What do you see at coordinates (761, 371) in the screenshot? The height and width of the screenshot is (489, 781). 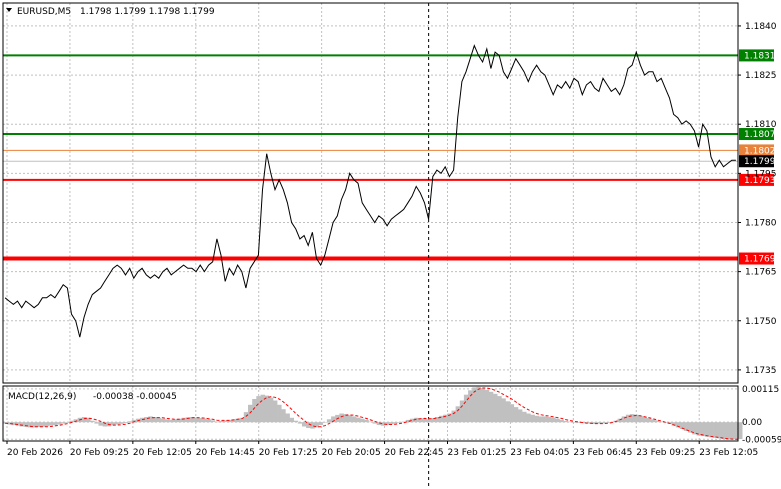 I see `y-tick-label: 1.1735` at bounding box center [761, 371].